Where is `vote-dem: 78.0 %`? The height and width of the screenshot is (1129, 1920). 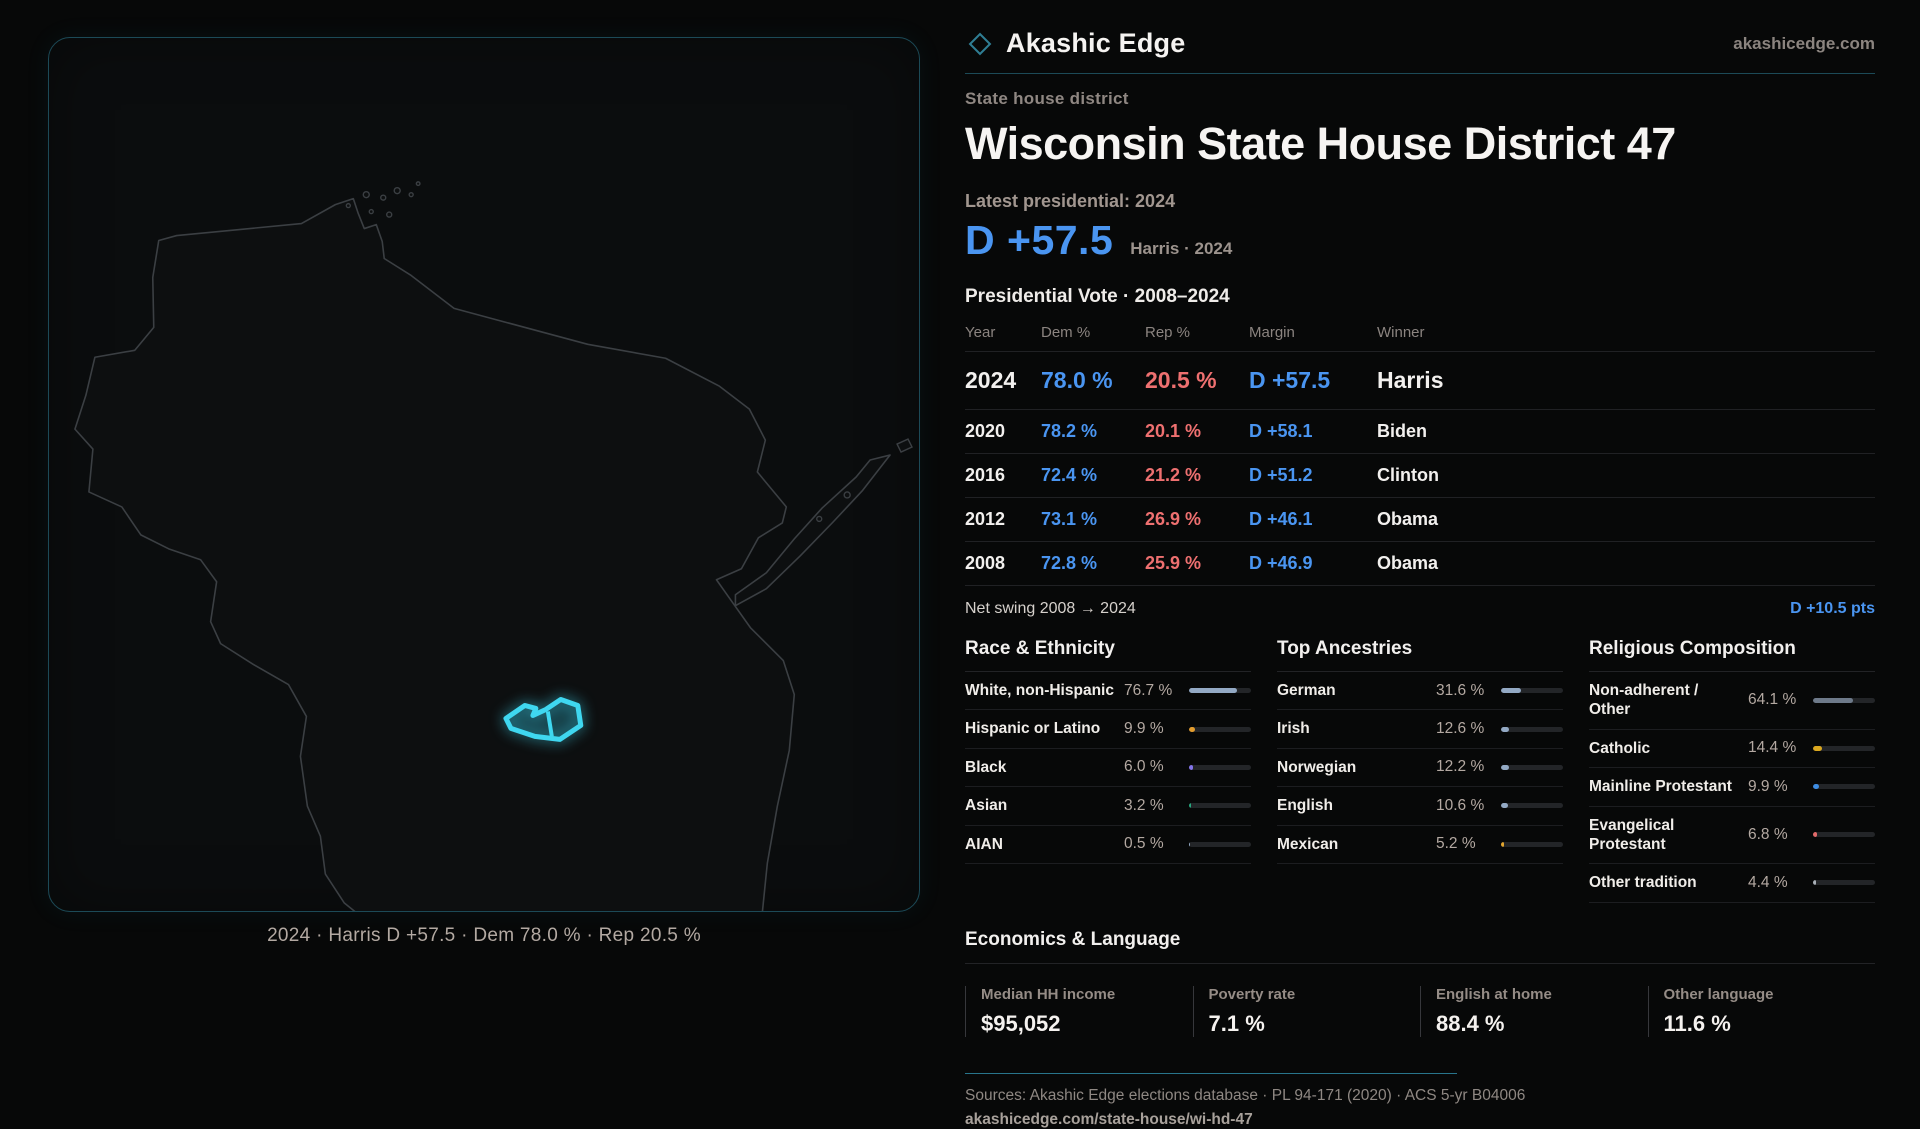
vote-dem: 78.0 % is located at coordinates (1093, 381).